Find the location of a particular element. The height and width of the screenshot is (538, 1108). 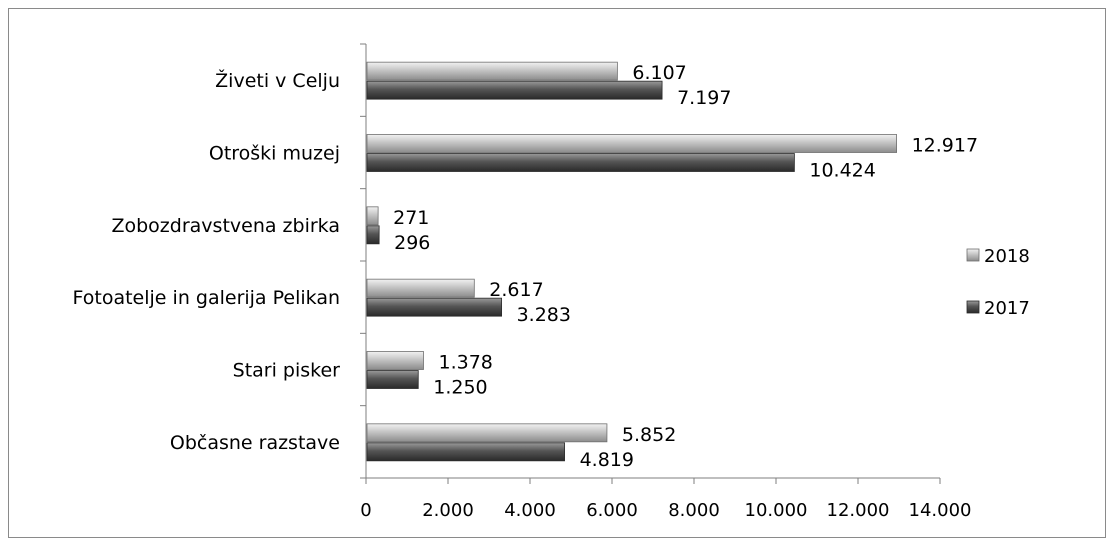

data-label-2018: 1.378 is located at coordinates (465, 363).